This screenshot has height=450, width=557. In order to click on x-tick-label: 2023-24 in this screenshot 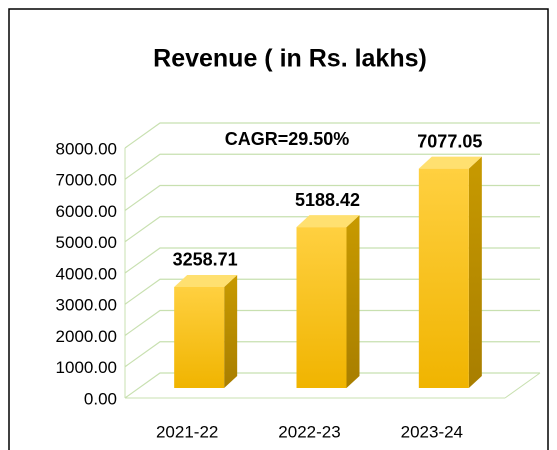, I will do `click(432, 431)`.